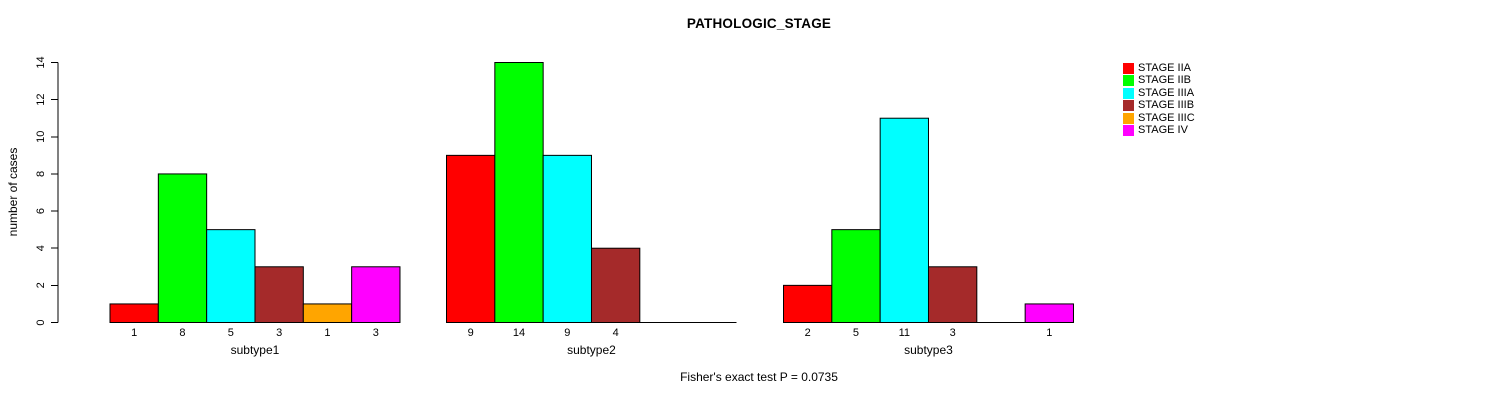  I want to click on legend-item: STAGE IIB, so click(1159, 81).